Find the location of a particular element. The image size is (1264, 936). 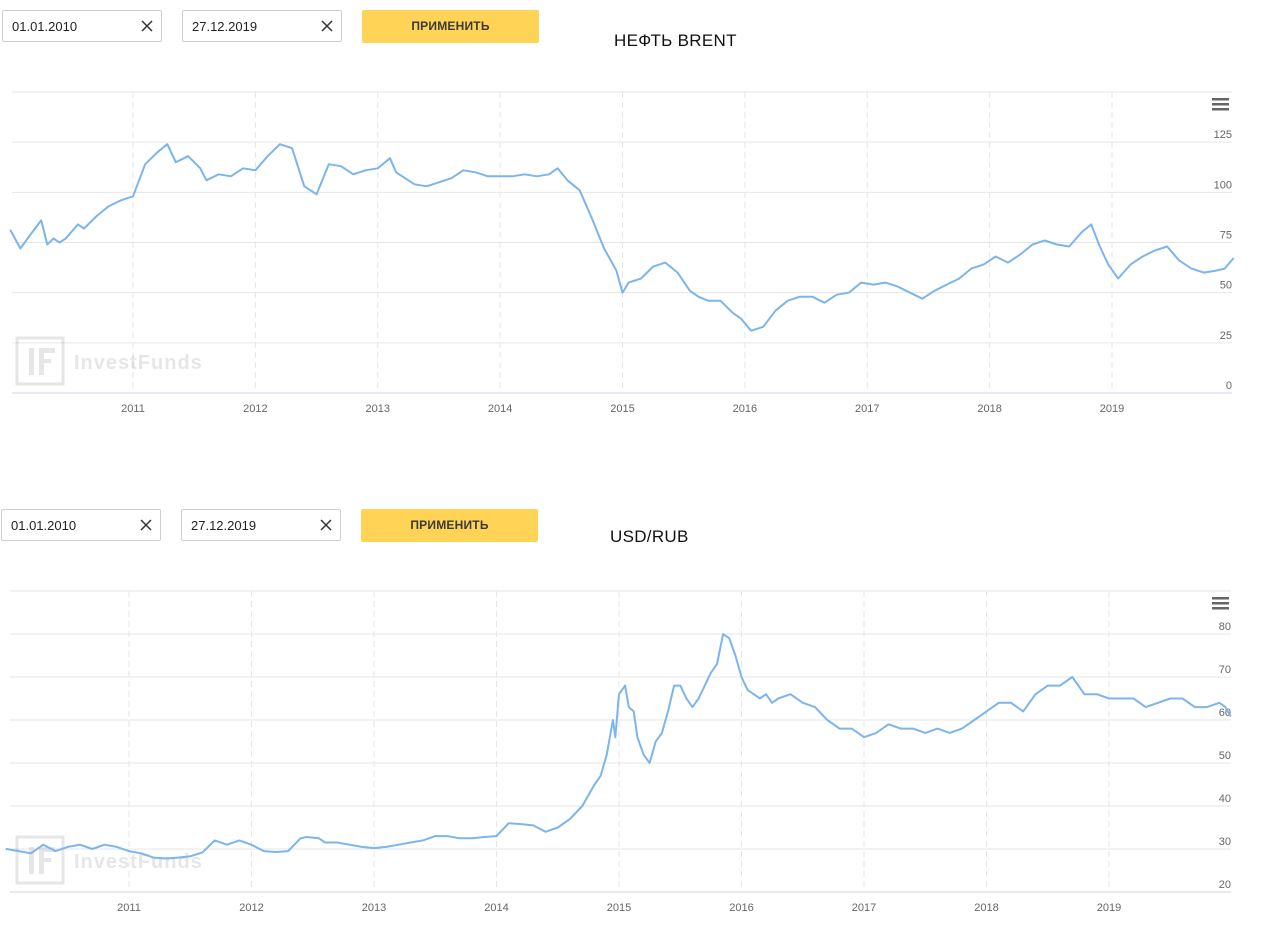

y-tick-label: 80 is located at coordinates (1225, 627).